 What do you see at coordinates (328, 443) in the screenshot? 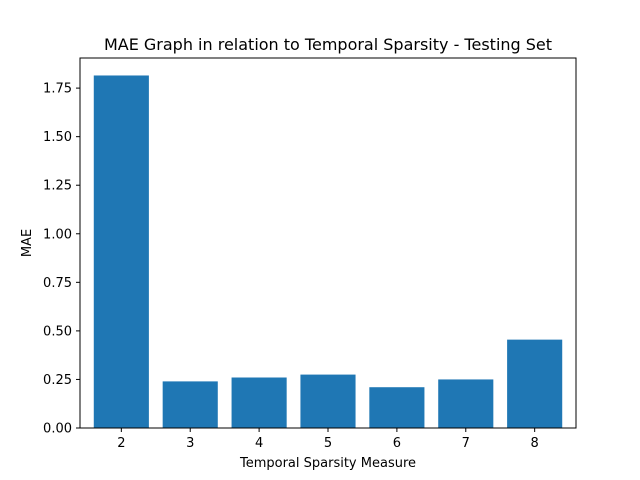
I see `x-tick-label-5: 5` at bounding box center [328, 443].